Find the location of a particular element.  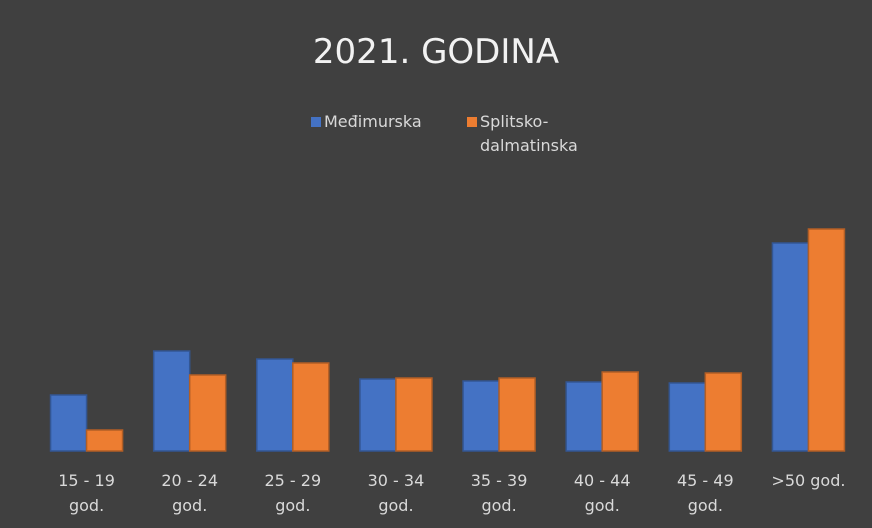

x-tick-label: 15 - 19 god. is located at coordinates (86, 493).